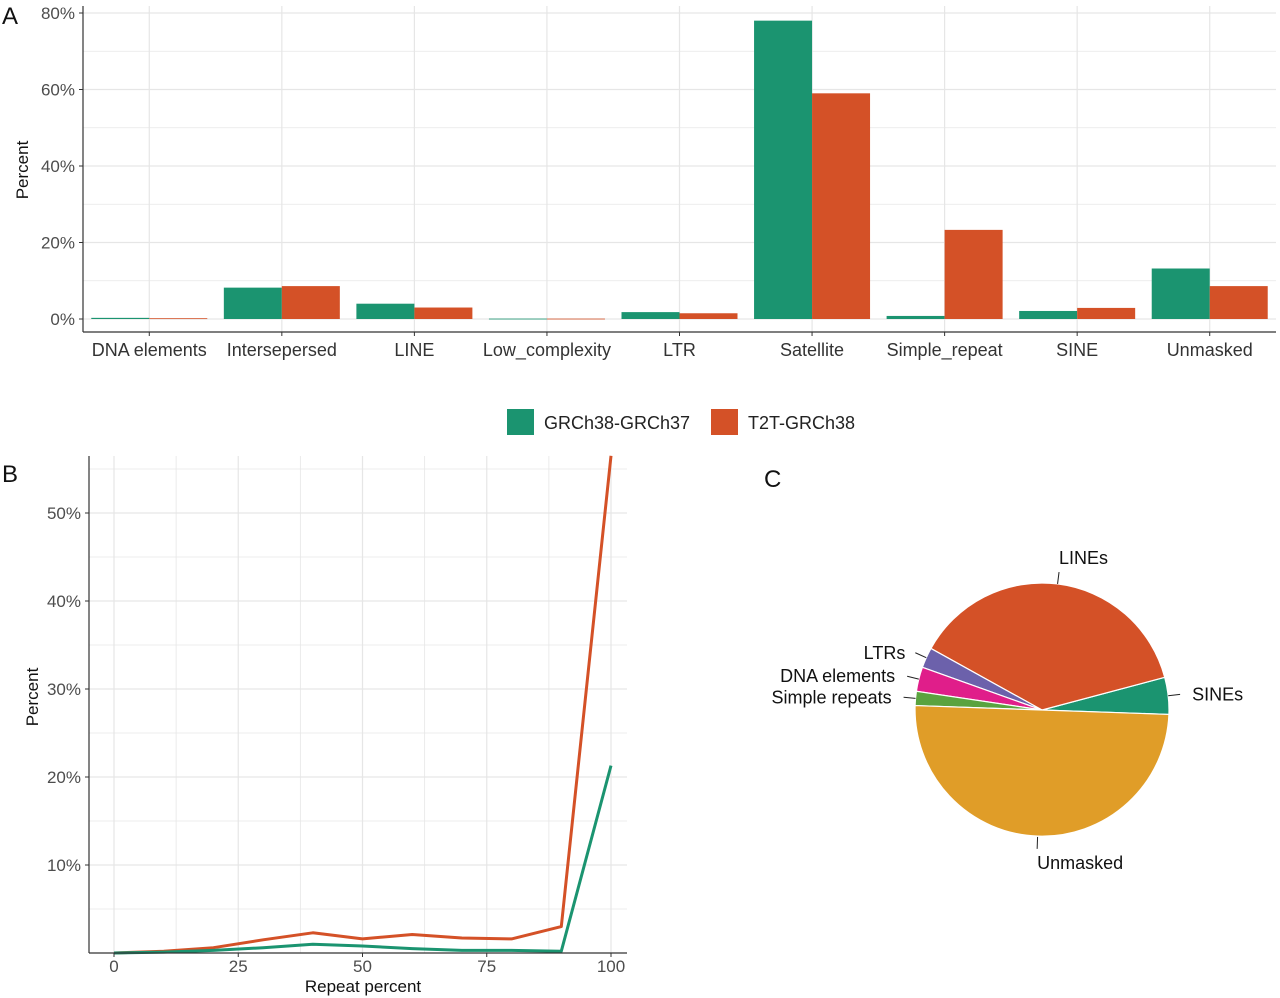  I want to click on panel-a-x-tick-label: DNA elements, so click(149, 350).